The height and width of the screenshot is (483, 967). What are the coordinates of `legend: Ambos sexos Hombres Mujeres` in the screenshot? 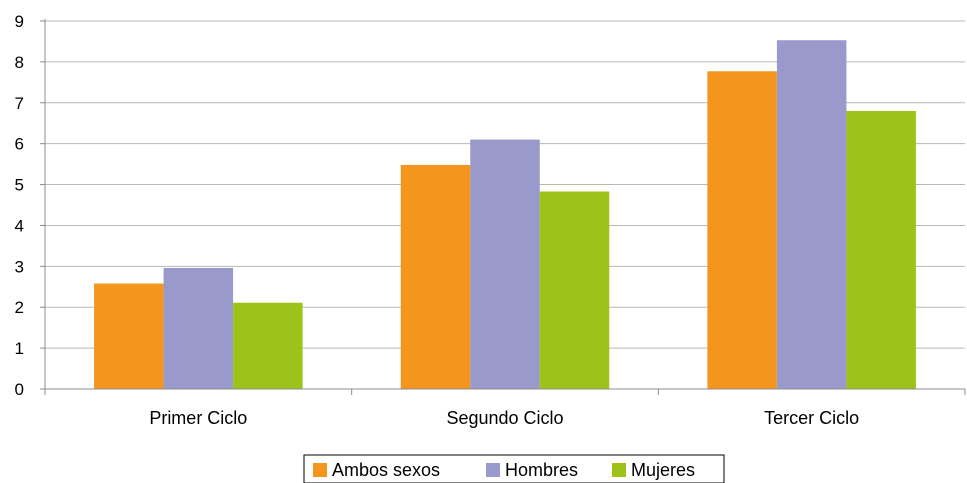 It's located at (514, 468).